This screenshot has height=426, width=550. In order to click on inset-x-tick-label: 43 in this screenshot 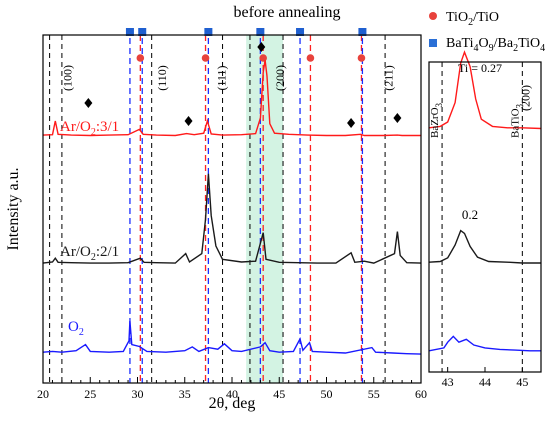, I will do `click(448, 382)`.